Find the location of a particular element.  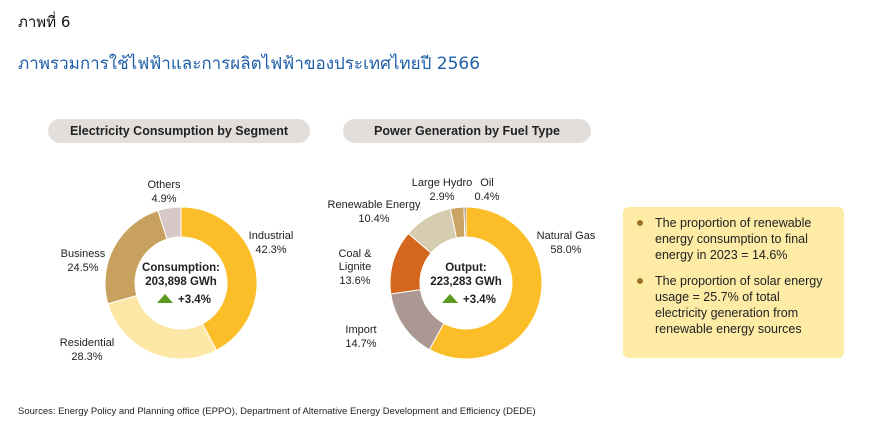

label-business-name: Business is located at coordinates (83, 254).